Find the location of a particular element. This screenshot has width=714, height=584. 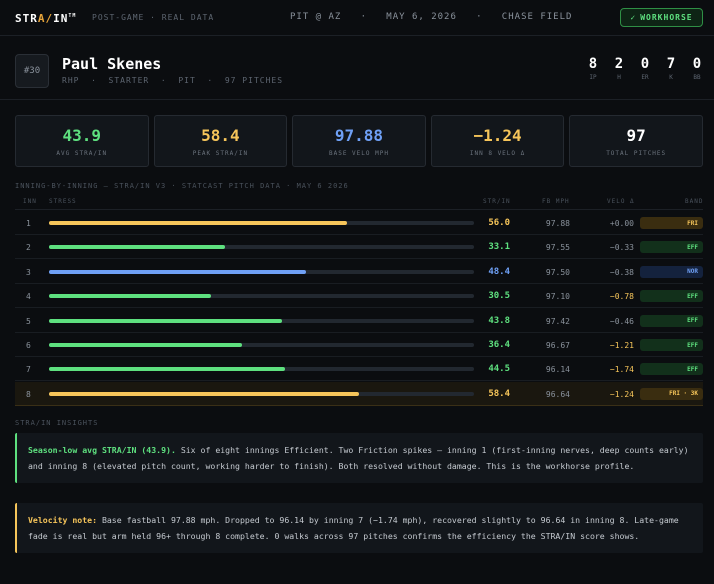

jersey-number: #30 is located at coordinates (32, 71).